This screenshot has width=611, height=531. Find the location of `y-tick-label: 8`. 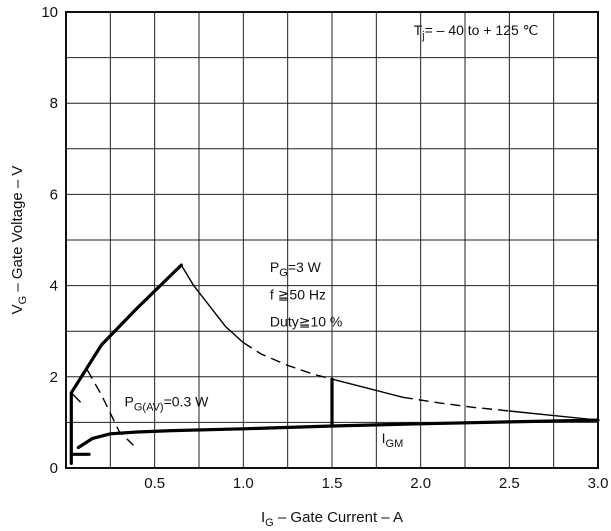

y-tick-label: 8 is located at coordinates (54, 103).